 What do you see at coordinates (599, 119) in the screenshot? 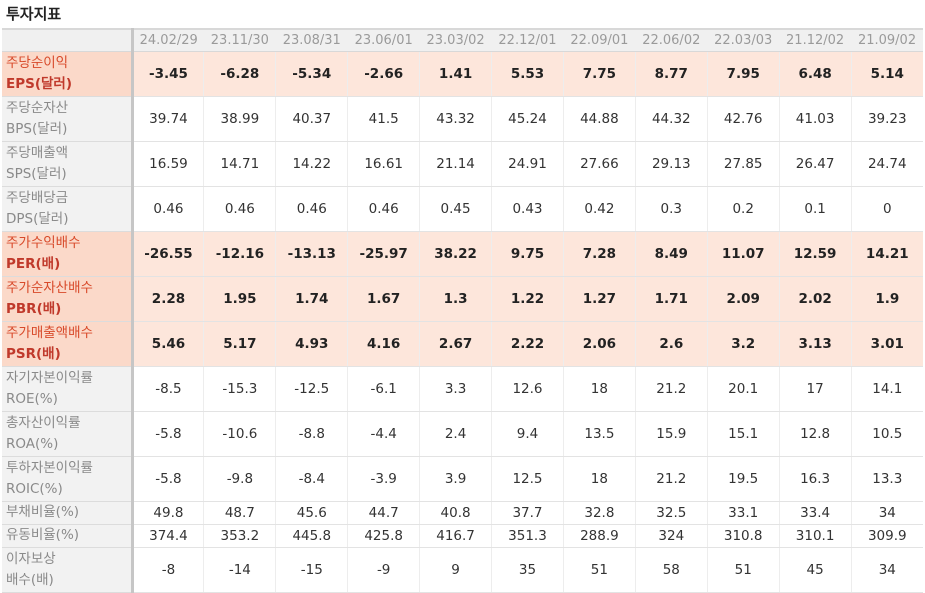
I see `value-cell: 44.88` at bounding box center [599, 119].